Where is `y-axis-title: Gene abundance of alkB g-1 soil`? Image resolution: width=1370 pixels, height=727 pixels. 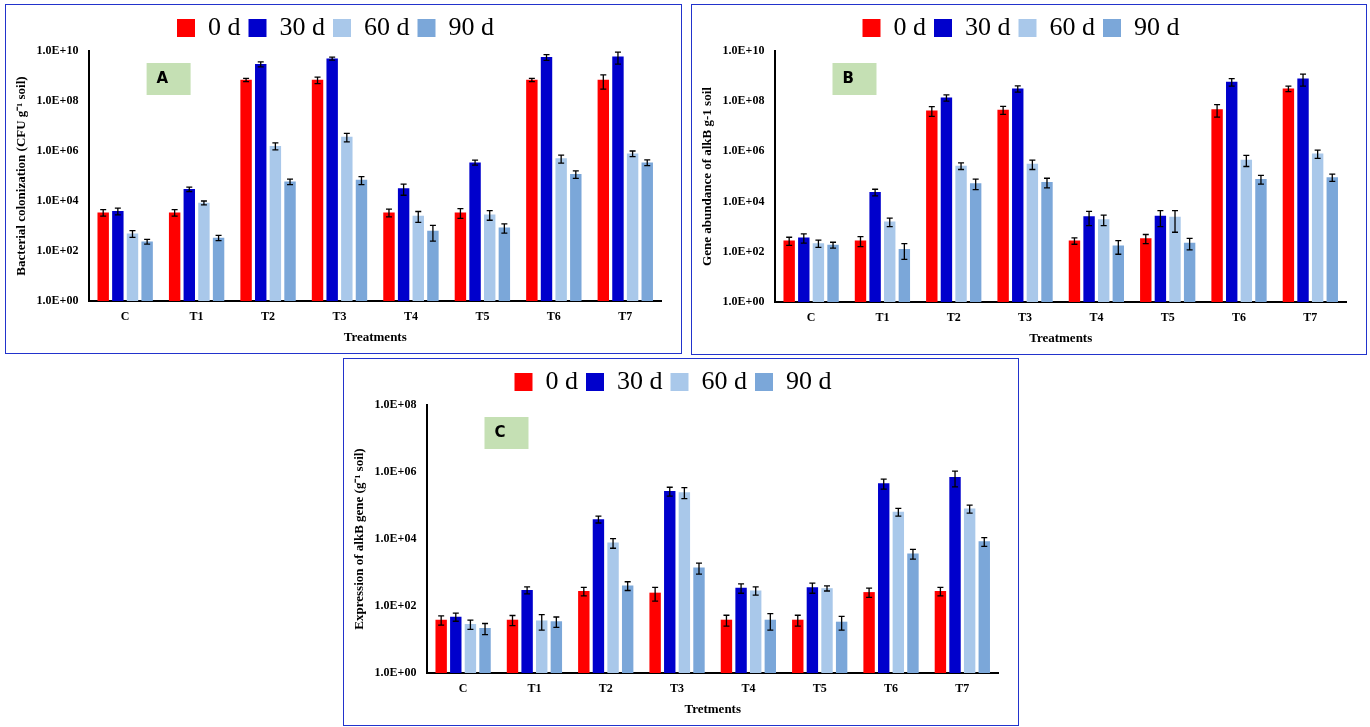
y-axis-title: Gene abundance of alkB g-1 soil is located at coordinates (707, 176).